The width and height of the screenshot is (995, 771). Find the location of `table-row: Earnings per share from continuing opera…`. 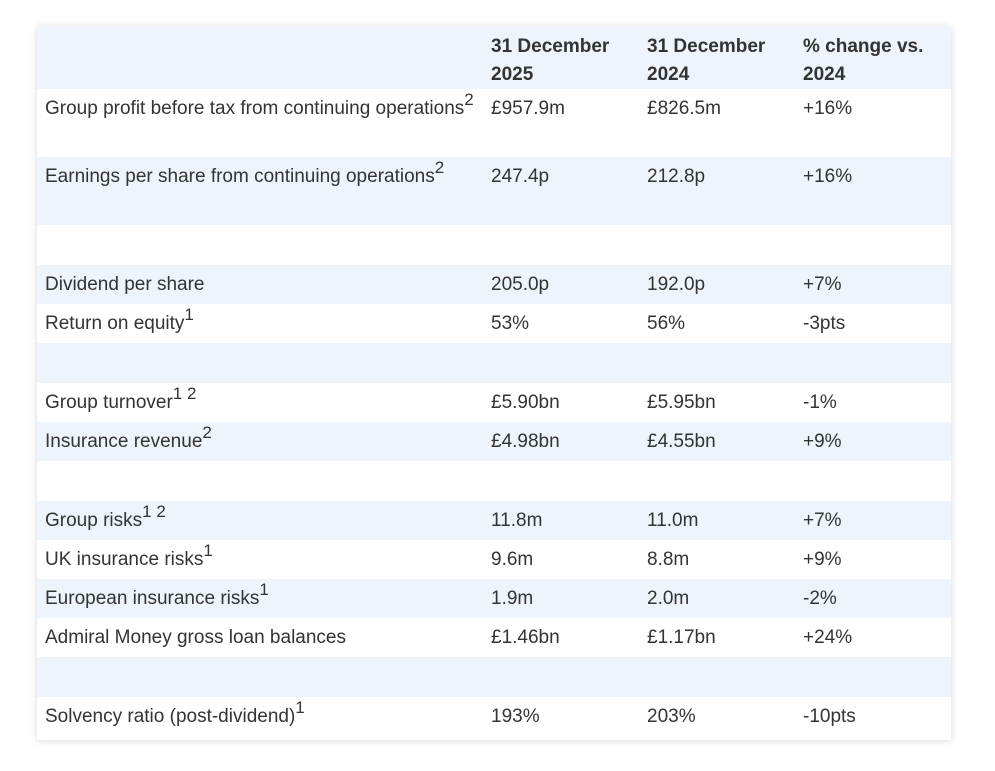

table-row: Earnings per share from continuing opera… is located at coordinates (494, 191).